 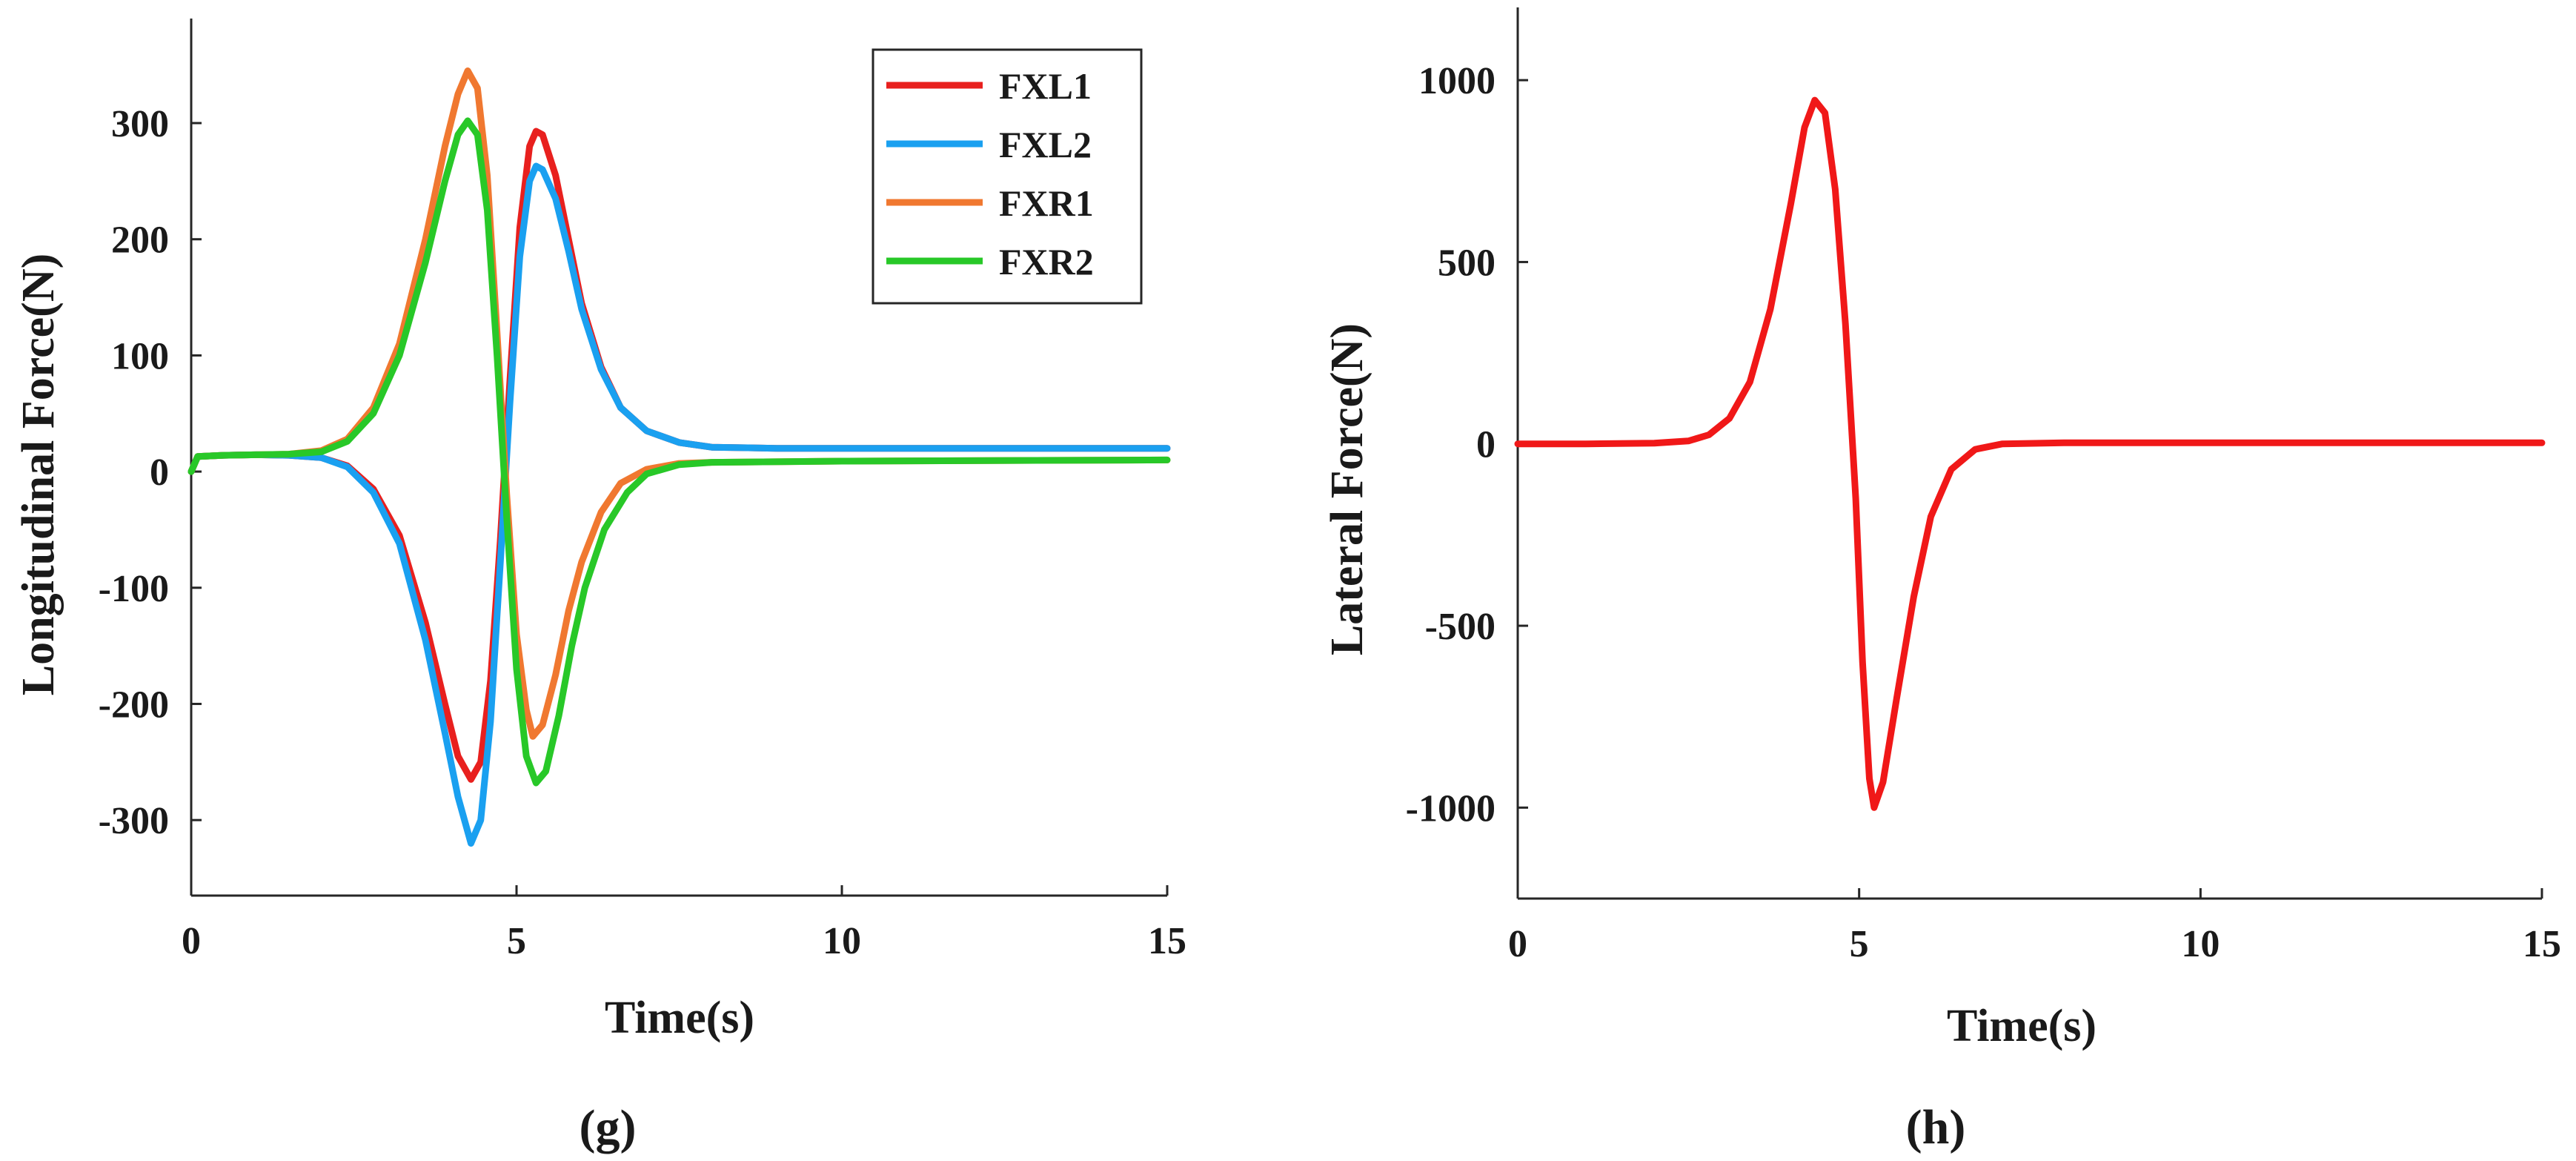 What do you see at coordinates (1045, 144) in the screenshot?
I see `g-legend-label-fxl2: FXL2` at bounding box center [1045, 144].